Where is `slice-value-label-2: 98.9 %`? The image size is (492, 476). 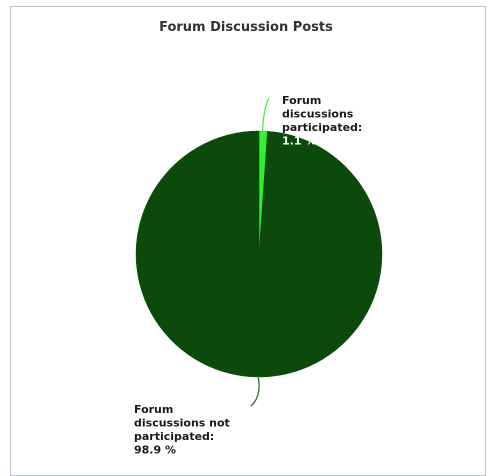 slice-value-label-2: 98.9 % is located at coordinates (155, 450).